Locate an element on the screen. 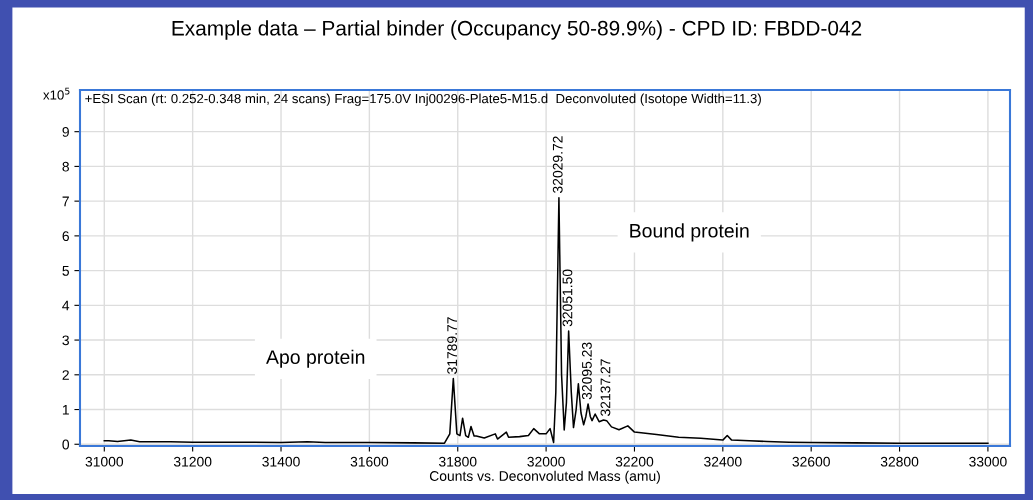 The width and height of the screenshot is (1033, 500). x-tick-label: 32200 is located at coordinates (634, 461).